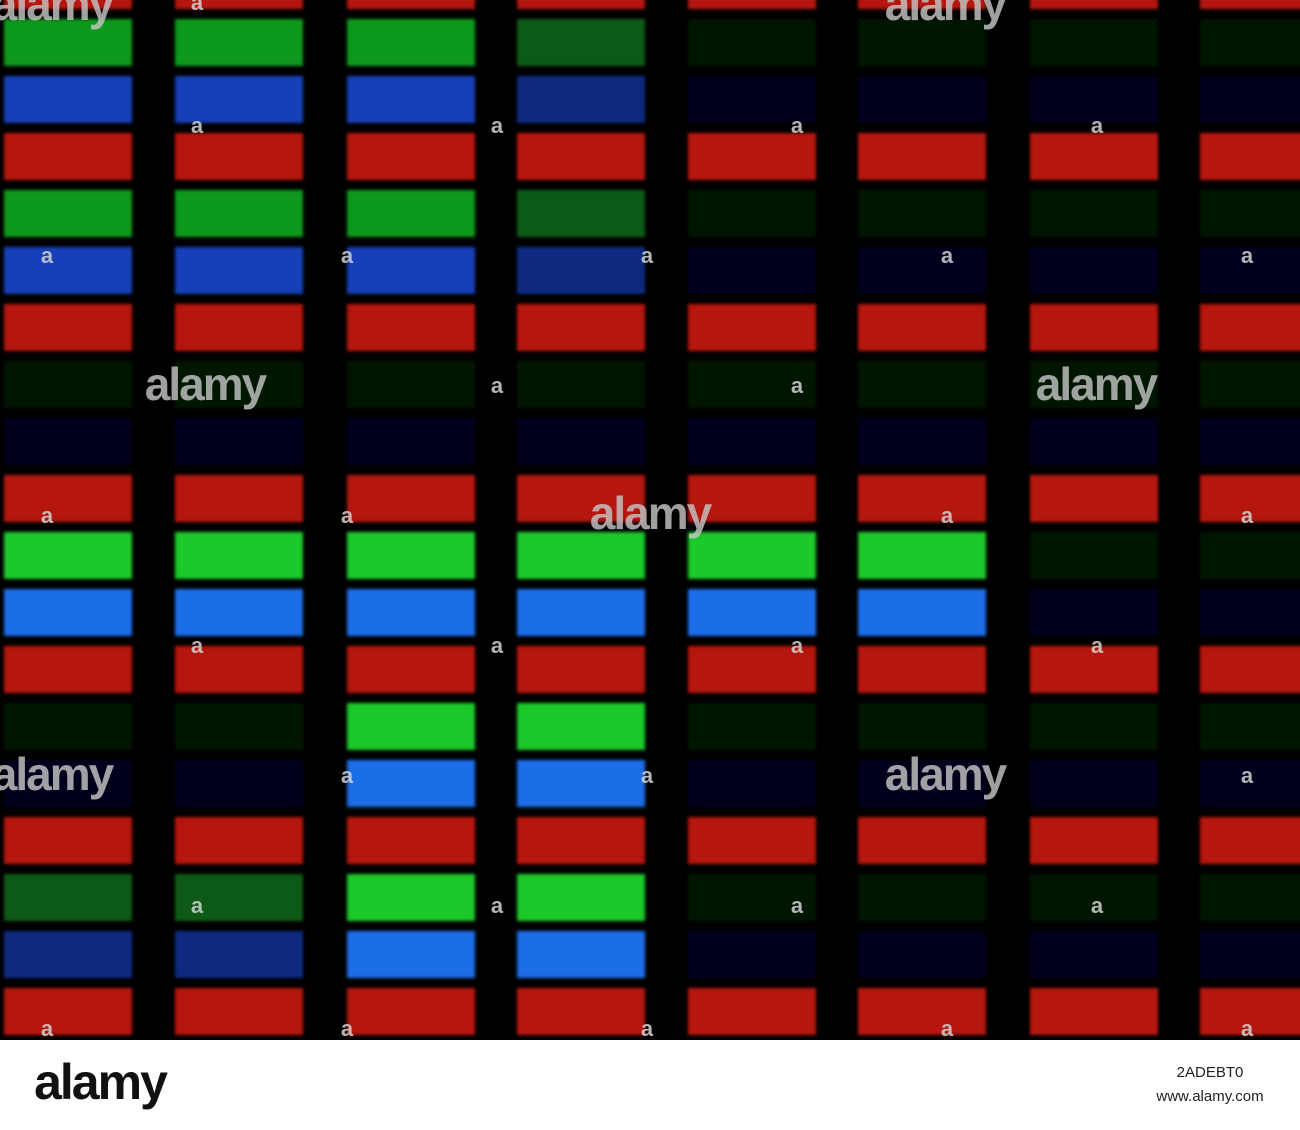 This screenshot has height=1130, width=1300. Describe the element at coordinates (101, 1082) in the screenshot. I see `footer-logo: alamy` at that location.